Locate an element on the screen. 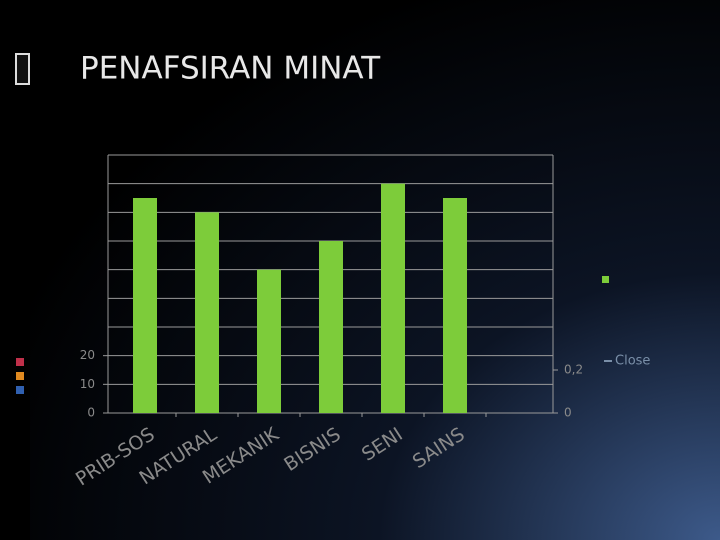 The width and height of the screenshot is (720, 540). slide-title: PENAFSIRAN MINAT is located at coordinates (230, 69).